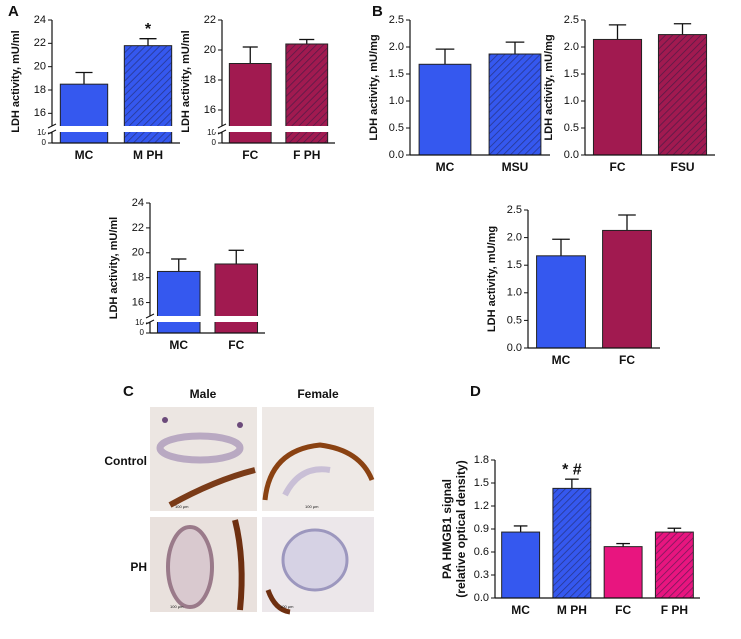 The width and height of the screenshot is (741, 639). Describe the element at coordinates (481, 575) in the screenshot. I see `y-tick-label: 0.3` at that location.